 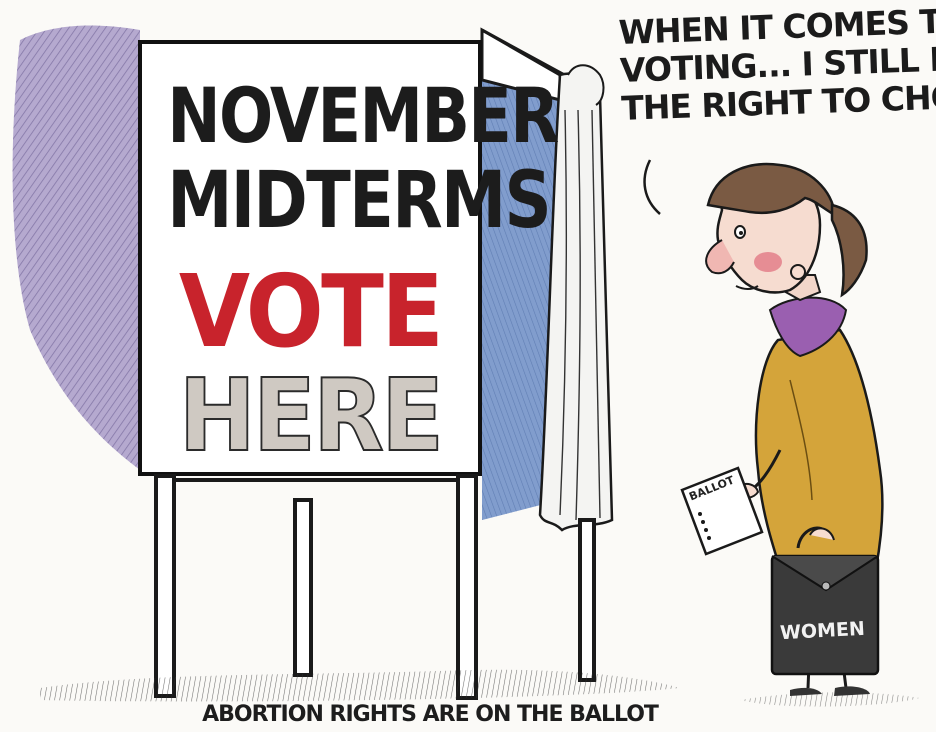 I want to click on purple-wall-shadow, so click(x=76, y=247).